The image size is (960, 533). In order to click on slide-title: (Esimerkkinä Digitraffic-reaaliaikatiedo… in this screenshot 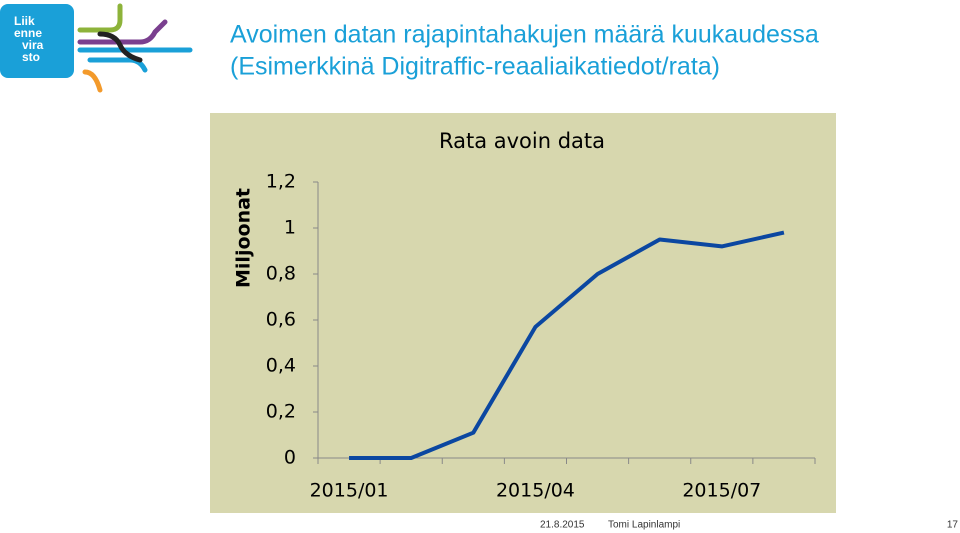, I will do `click(475, 67)`.